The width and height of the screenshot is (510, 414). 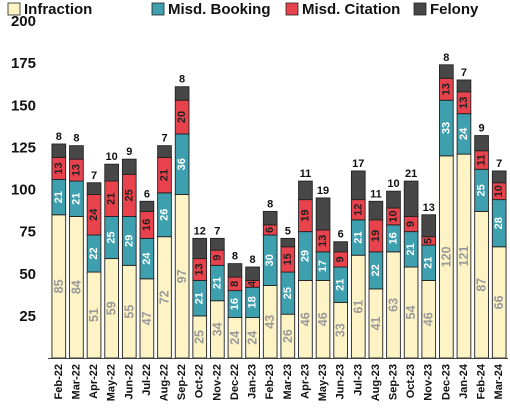 What do you see at coordinates (158, 9) in the screenshot?
I see `legend-swatch-misd-booking` at bounding box center [158, 9].